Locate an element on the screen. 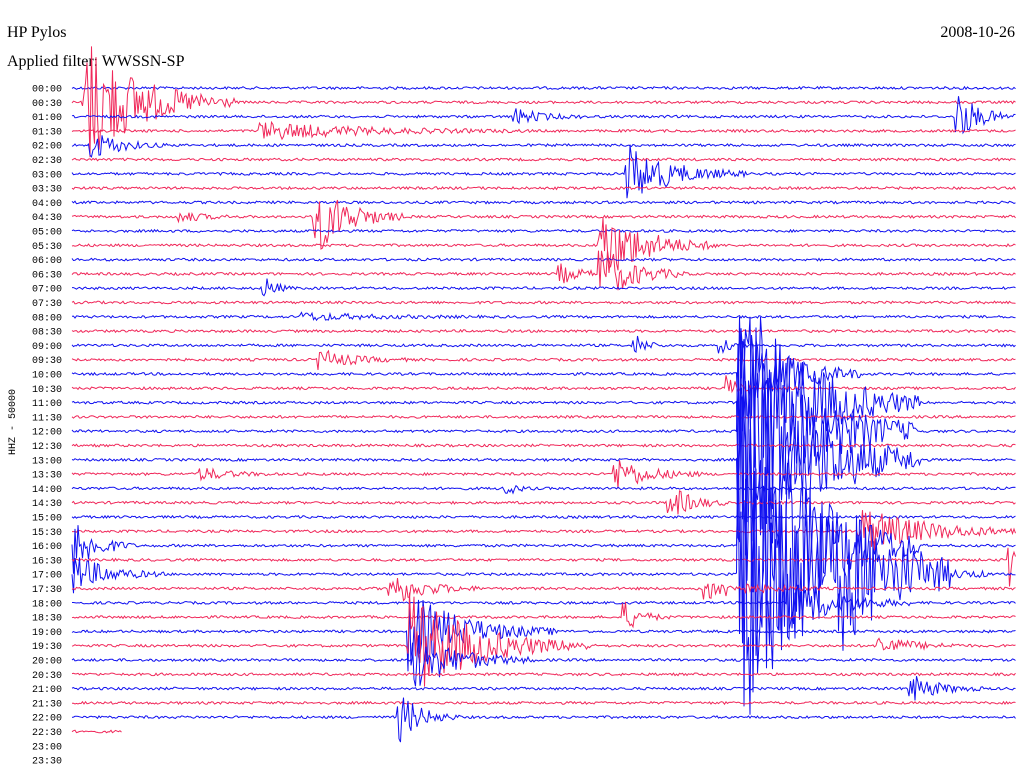 This screenshot has height=780, width=1024. time-label: 13:00 is located at coordinates (47, 461).